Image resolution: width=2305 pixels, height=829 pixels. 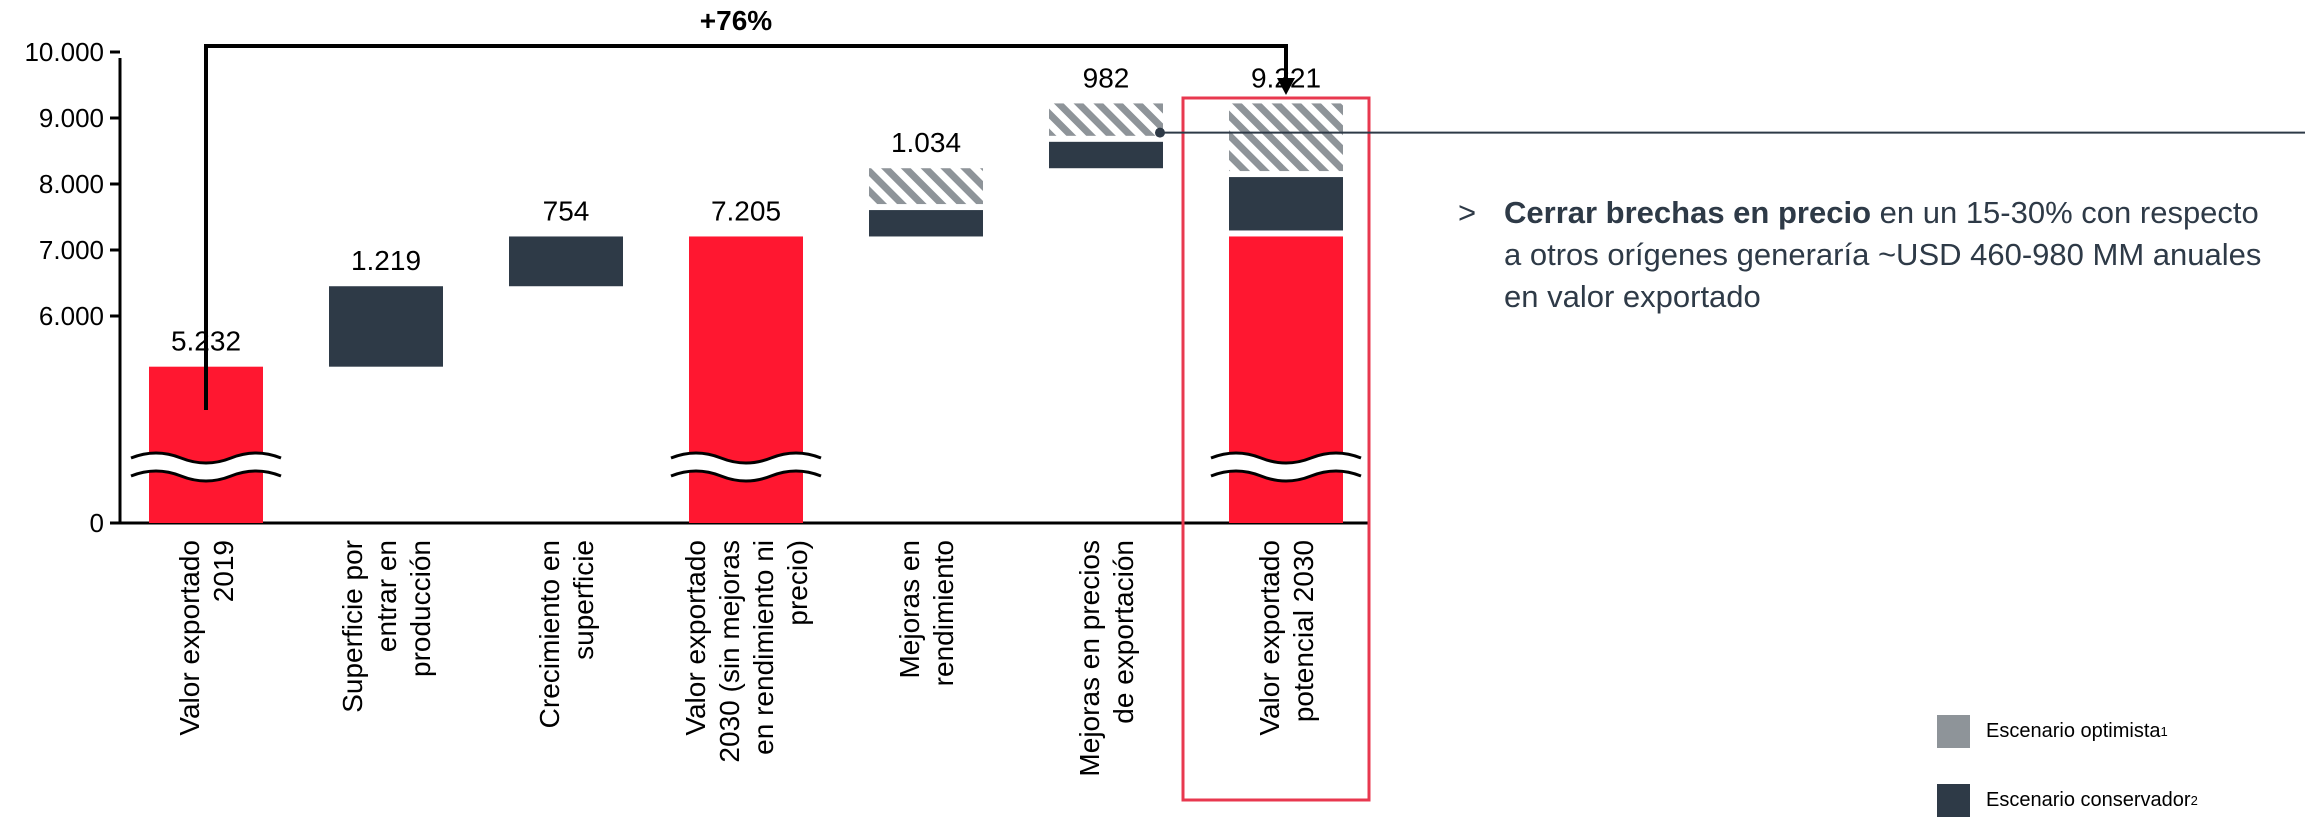 What do you see at coordinates (1688, 212) in the screenshot?
I see `note-bold-text: Cerrar brechas en precio` at bounding box center [1688, 212].